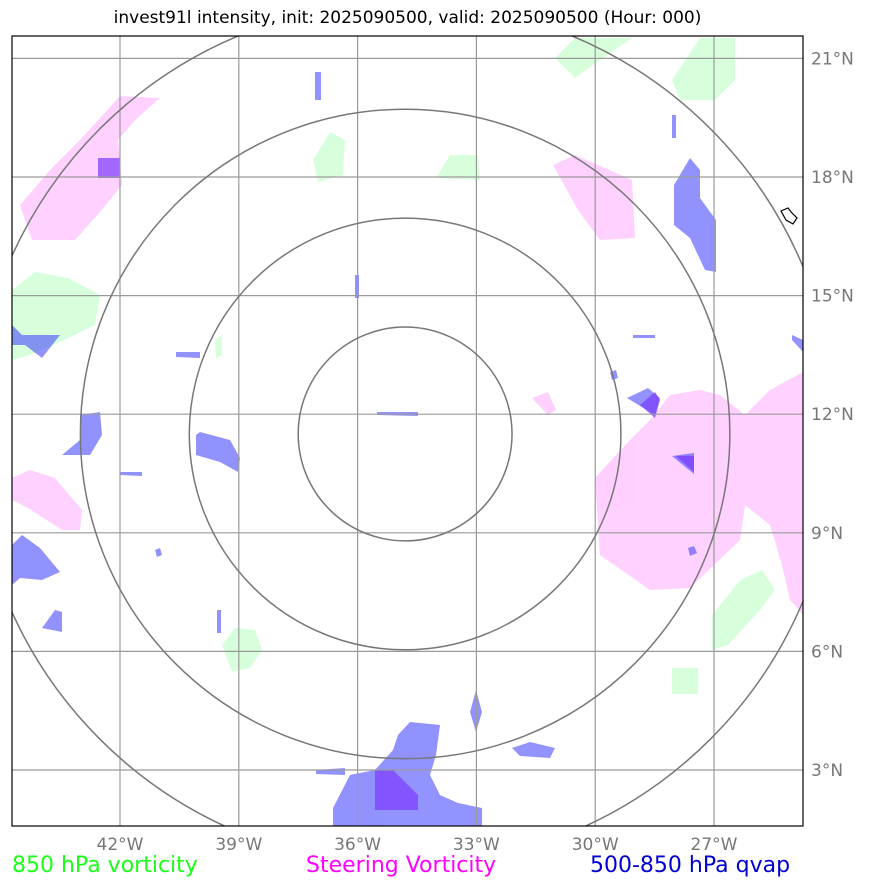 This screenshot has width=873, height=891. I want to click on lon-tick-label: 36°W, so click(357, 845).